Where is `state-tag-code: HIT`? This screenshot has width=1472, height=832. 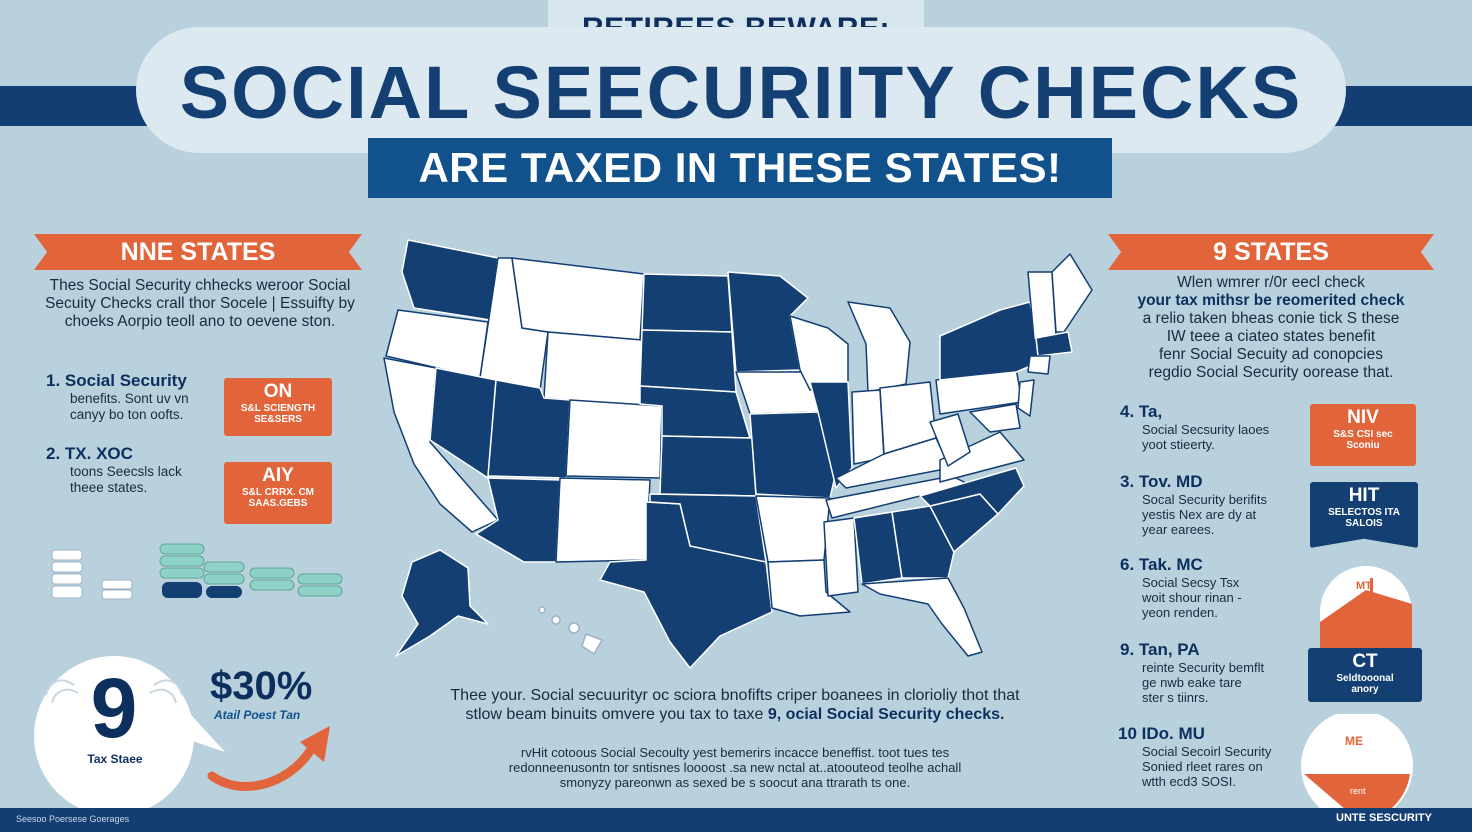
state-tag-code: HIT is located at coordinates (1364, 495).